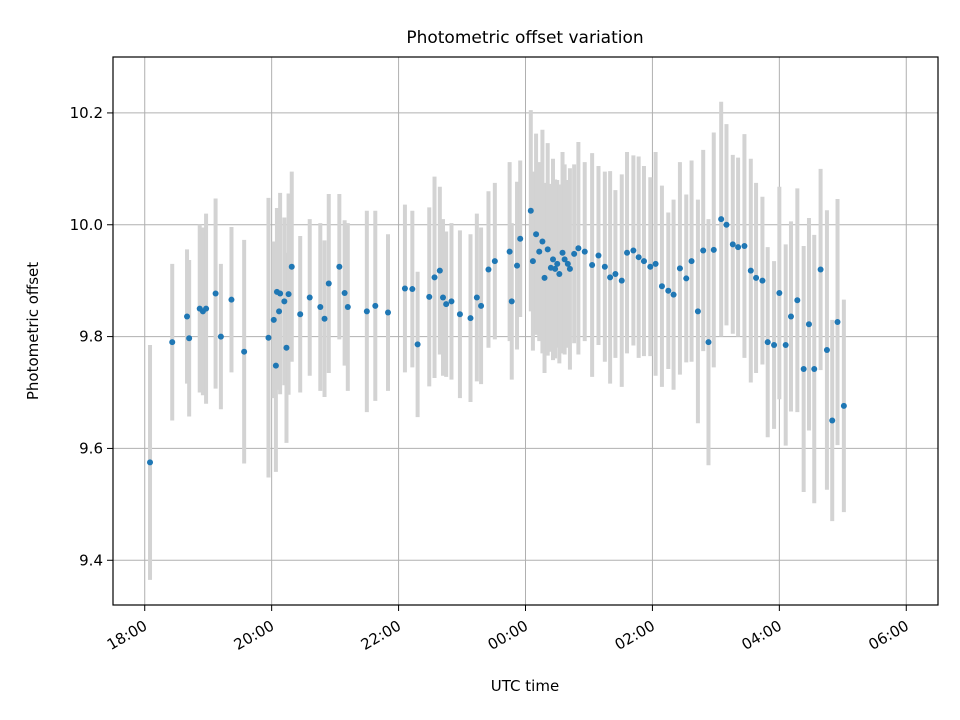 This screenshot has height=720, width=960. Describe the element at coordinates (86, 113) in the screenshot. I see `y-tick-label: 10.2` at that location.